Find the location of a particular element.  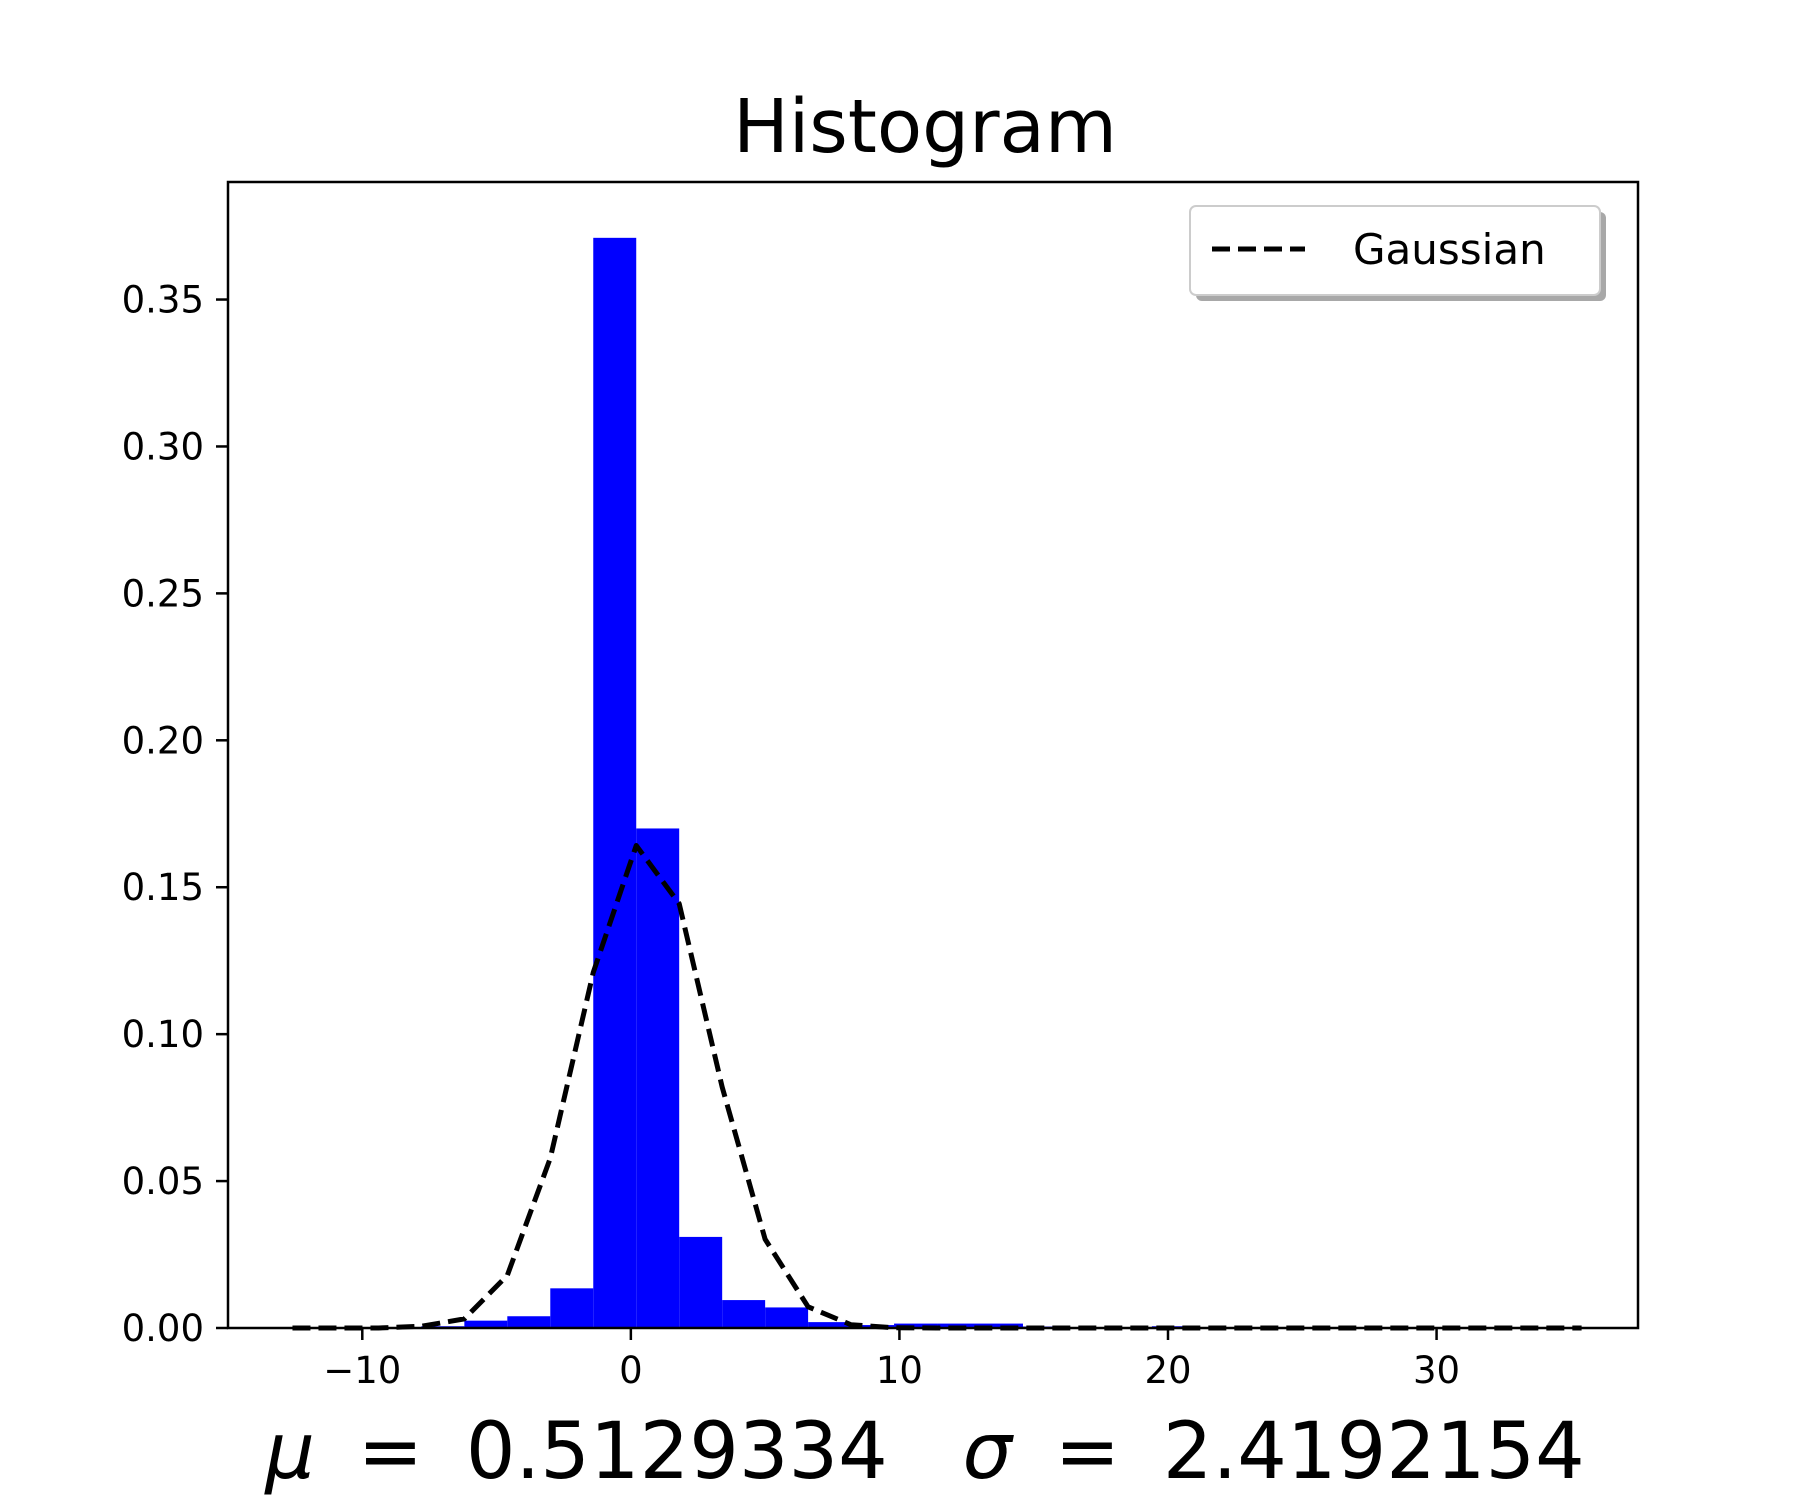

sigma-value: 2.4192154 is located at coordinates (1374, 1452).